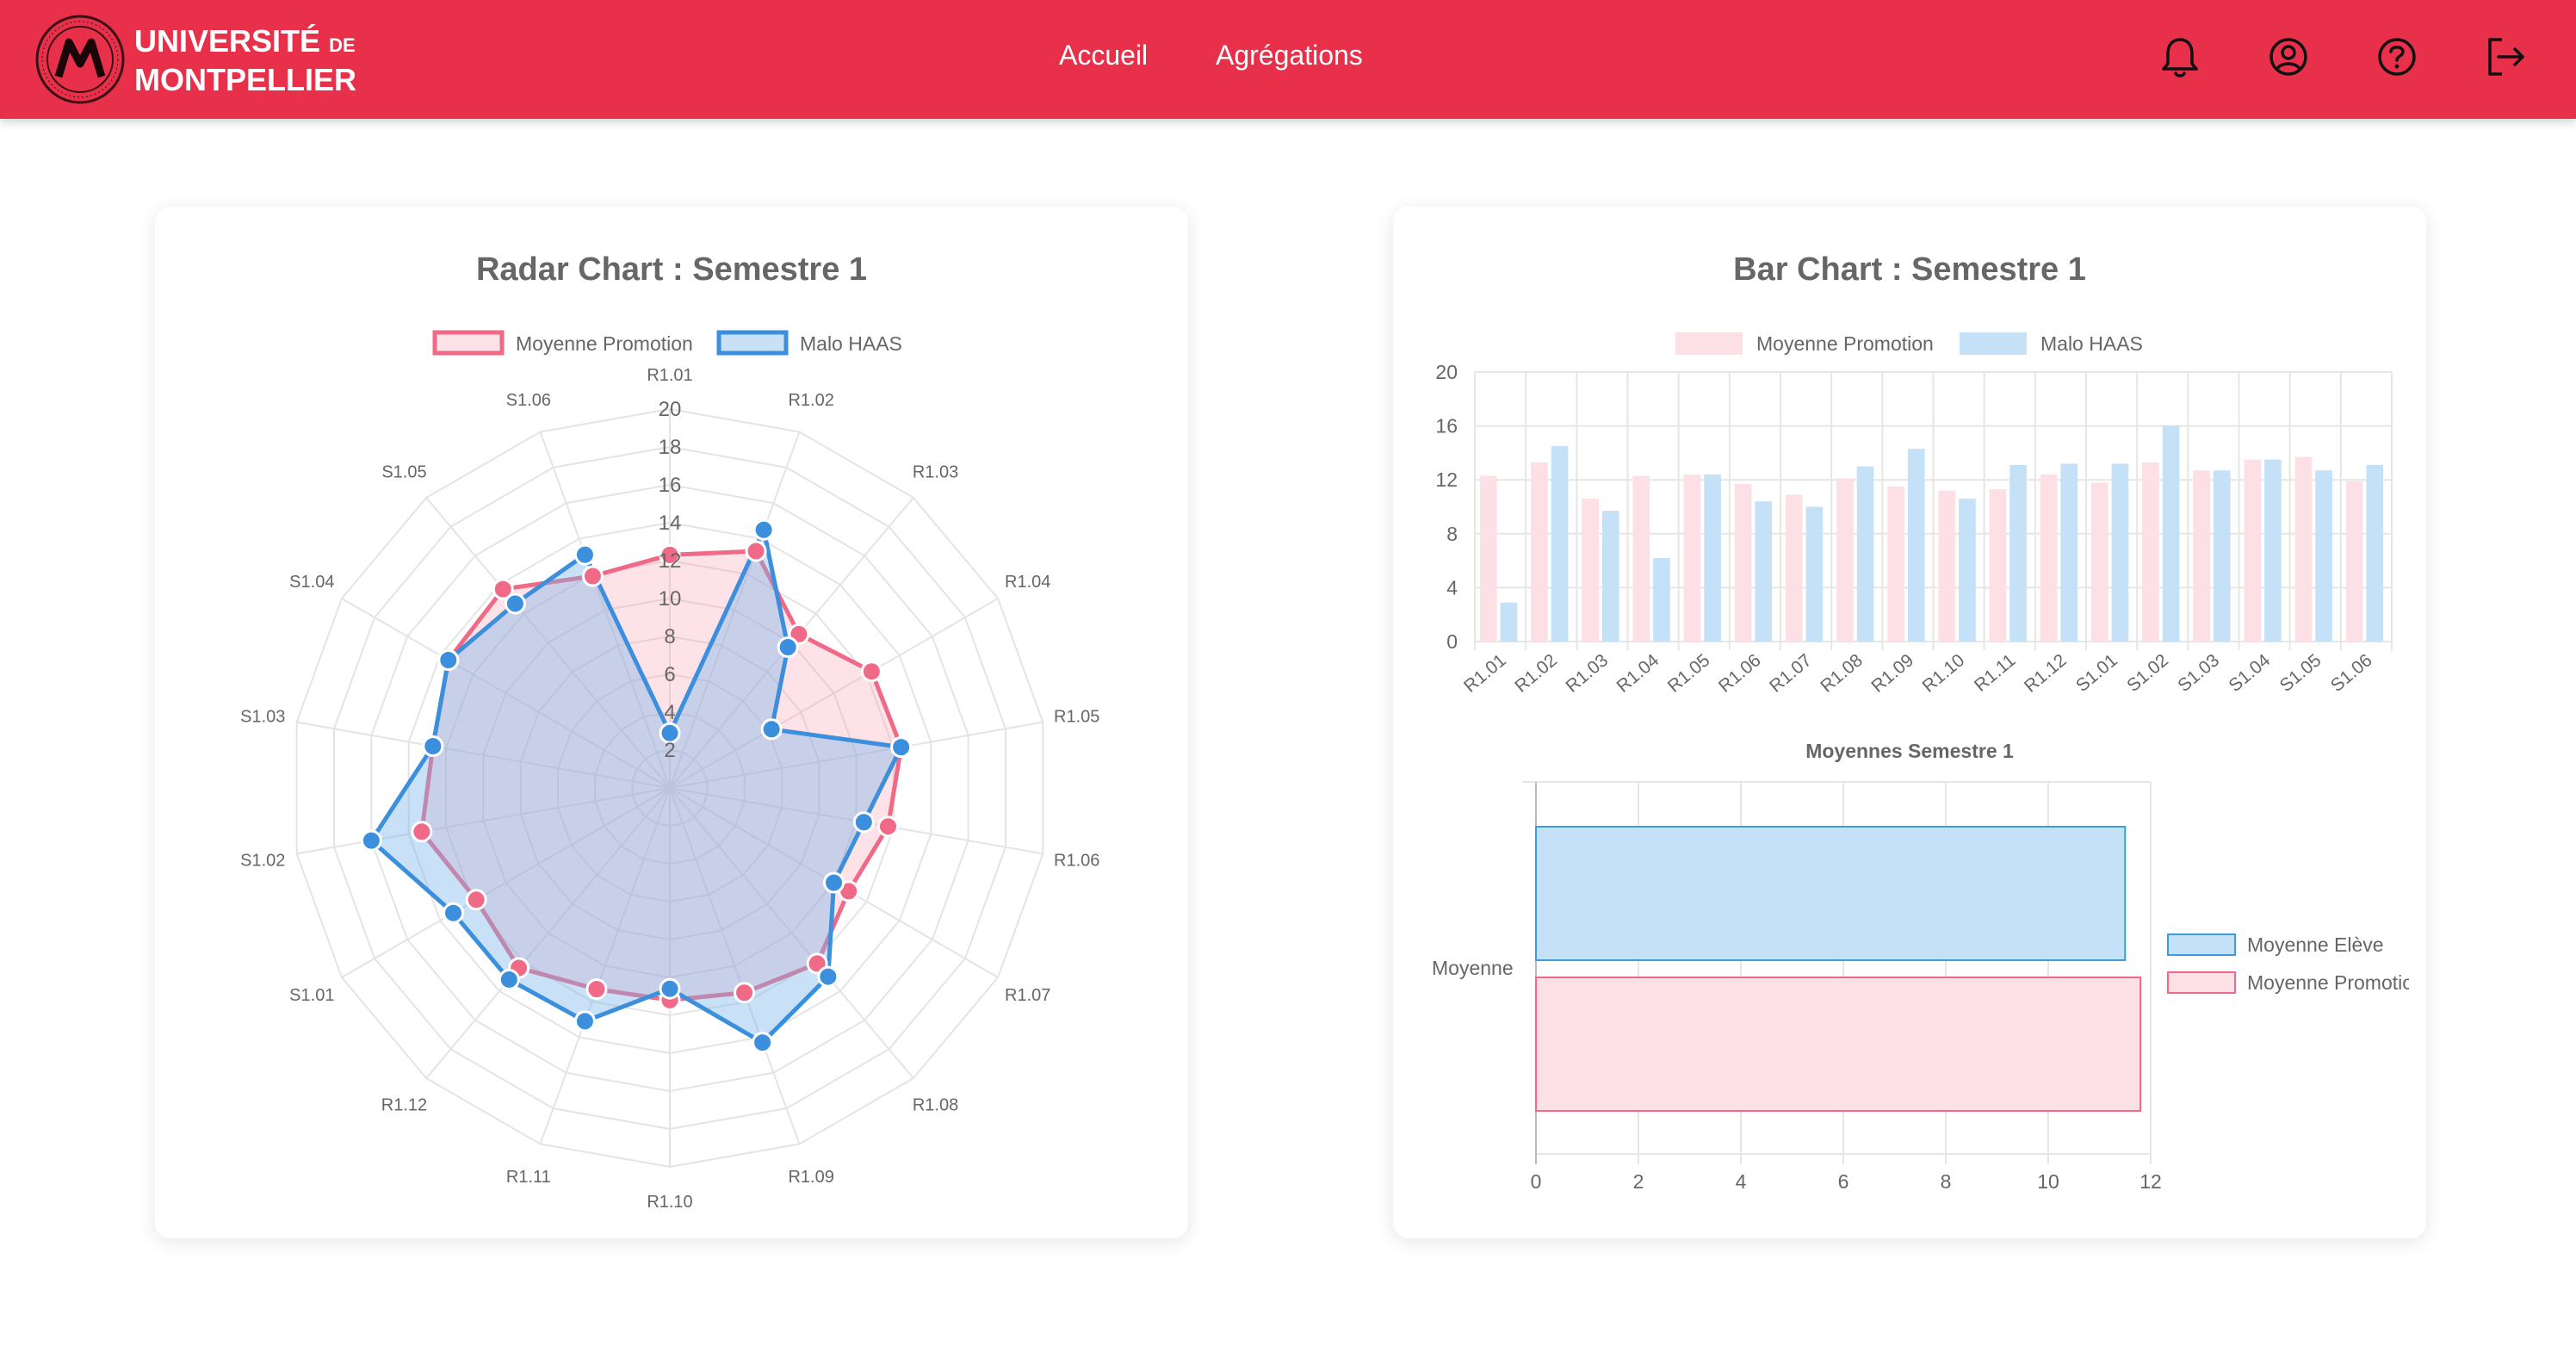 This screenshot has height=1352, width=2576. What do you see at coordinates (80, 59) in the screenshot?
I see `university-seal-icon` at bounding box center [80, 59].